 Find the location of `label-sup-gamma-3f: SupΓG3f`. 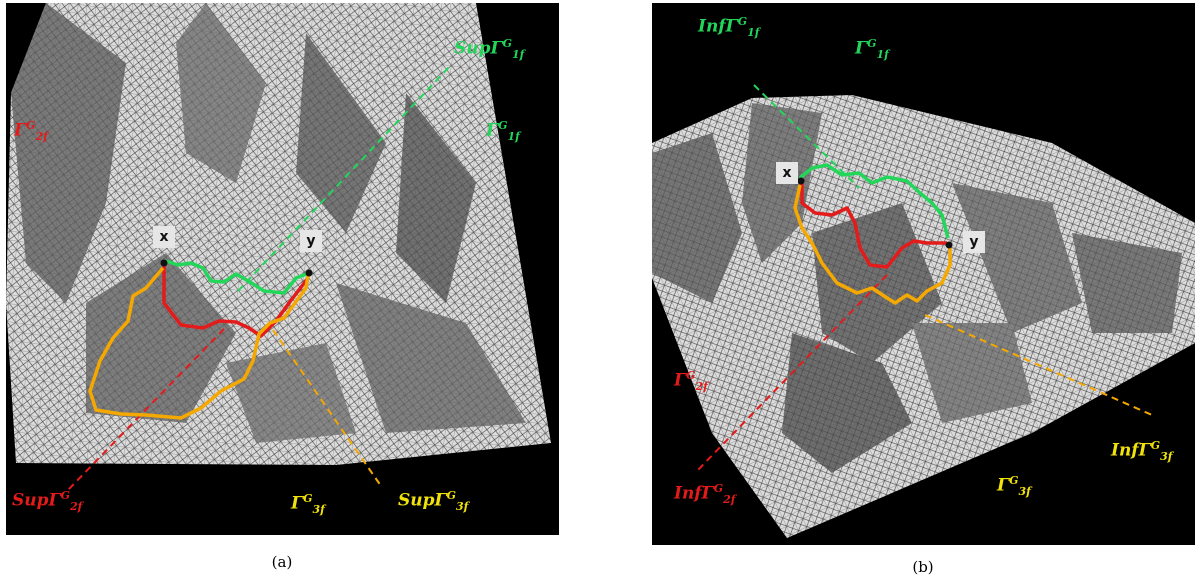

label-sup-gamma-3f: SupΓG3f is located at coordinates (433, 501).